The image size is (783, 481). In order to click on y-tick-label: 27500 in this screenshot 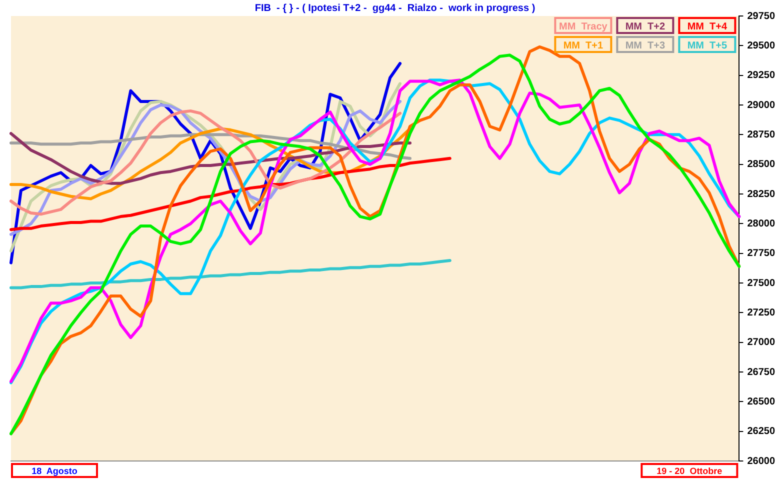, I will do `click(761, 283)`.